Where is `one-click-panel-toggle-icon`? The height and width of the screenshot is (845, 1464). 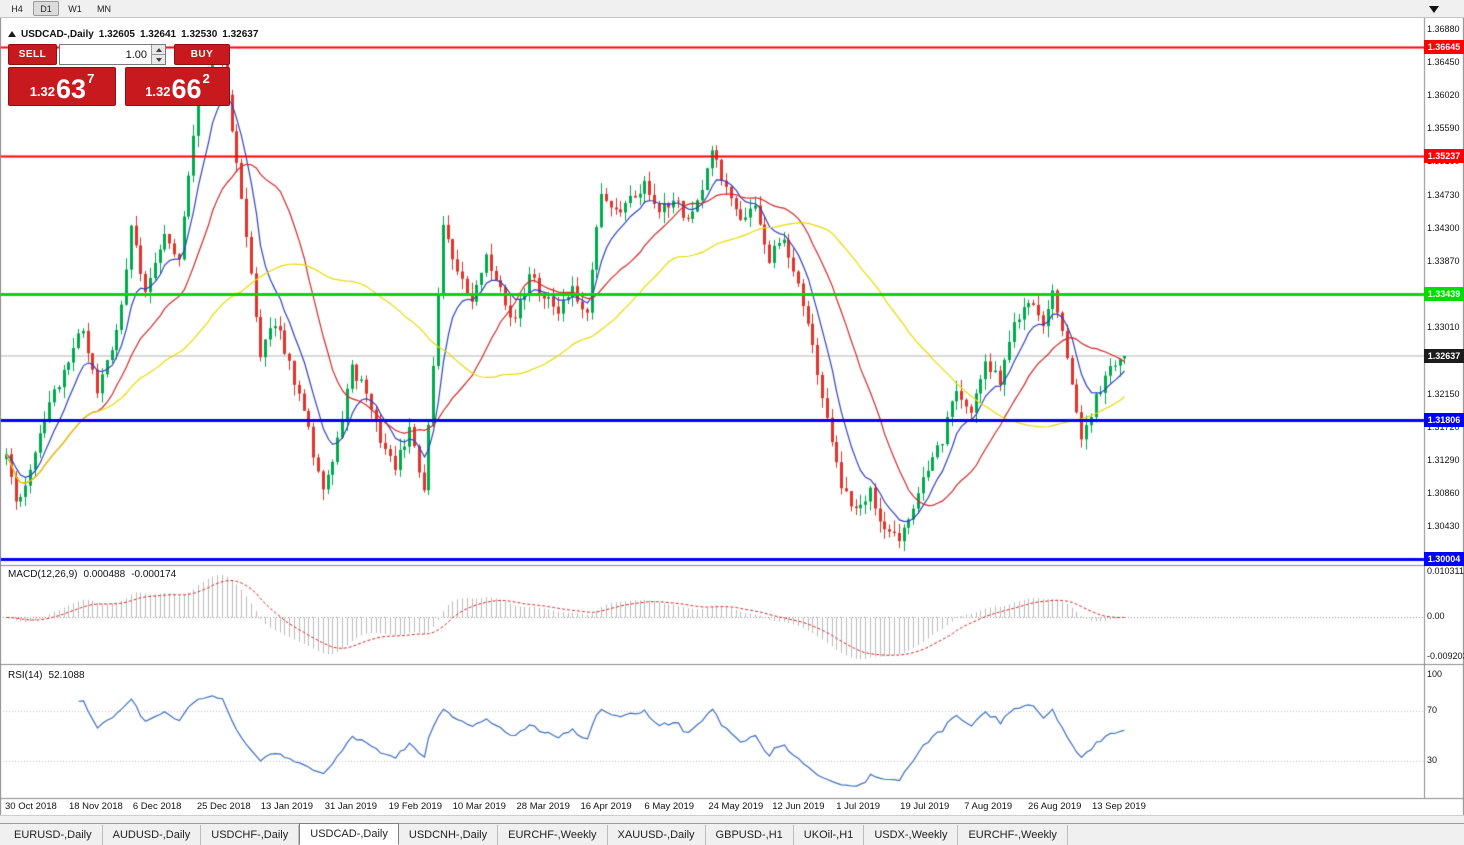
one-click-panel-toggle-icon is located at coordinates (12, 34).